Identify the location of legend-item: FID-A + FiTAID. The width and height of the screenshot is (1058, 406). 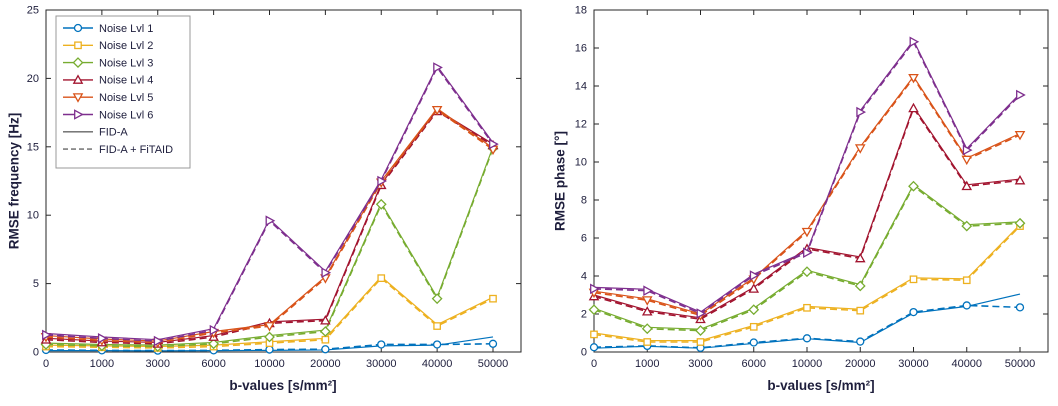
(118, 150).